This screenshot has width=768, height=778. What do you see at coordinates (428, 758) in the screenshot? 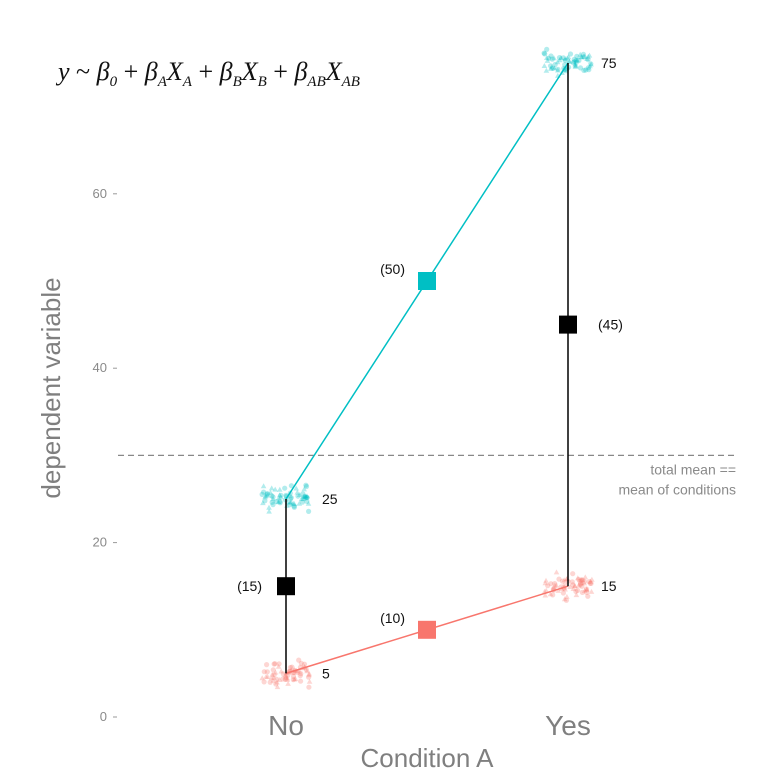
I see `x-axis-title: Condition A` at bounding box center [428, 758].